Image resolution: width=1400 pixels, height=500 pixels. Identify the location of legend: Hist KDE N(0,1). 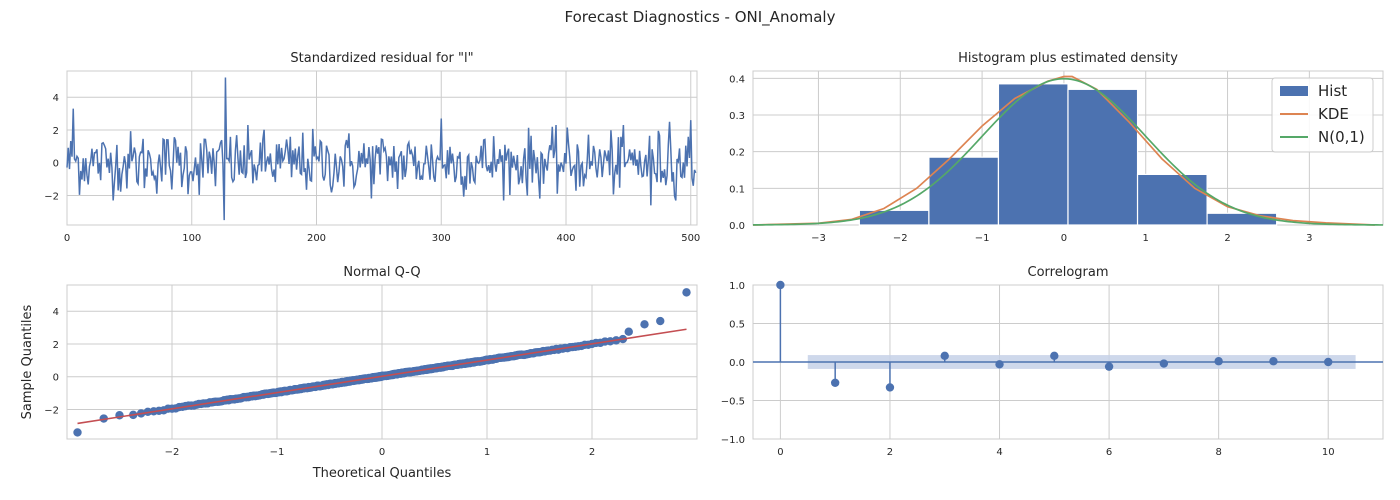
(1322, 115).